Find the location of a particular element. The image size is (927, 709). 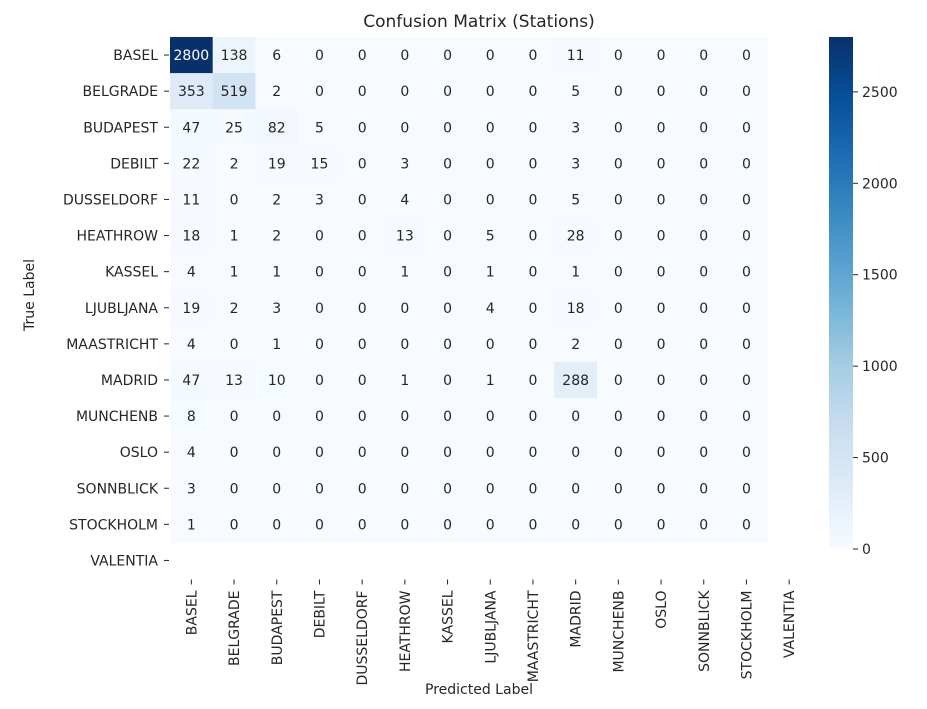

y-tick-label: DEBILT is located at coordinates (134, 164).